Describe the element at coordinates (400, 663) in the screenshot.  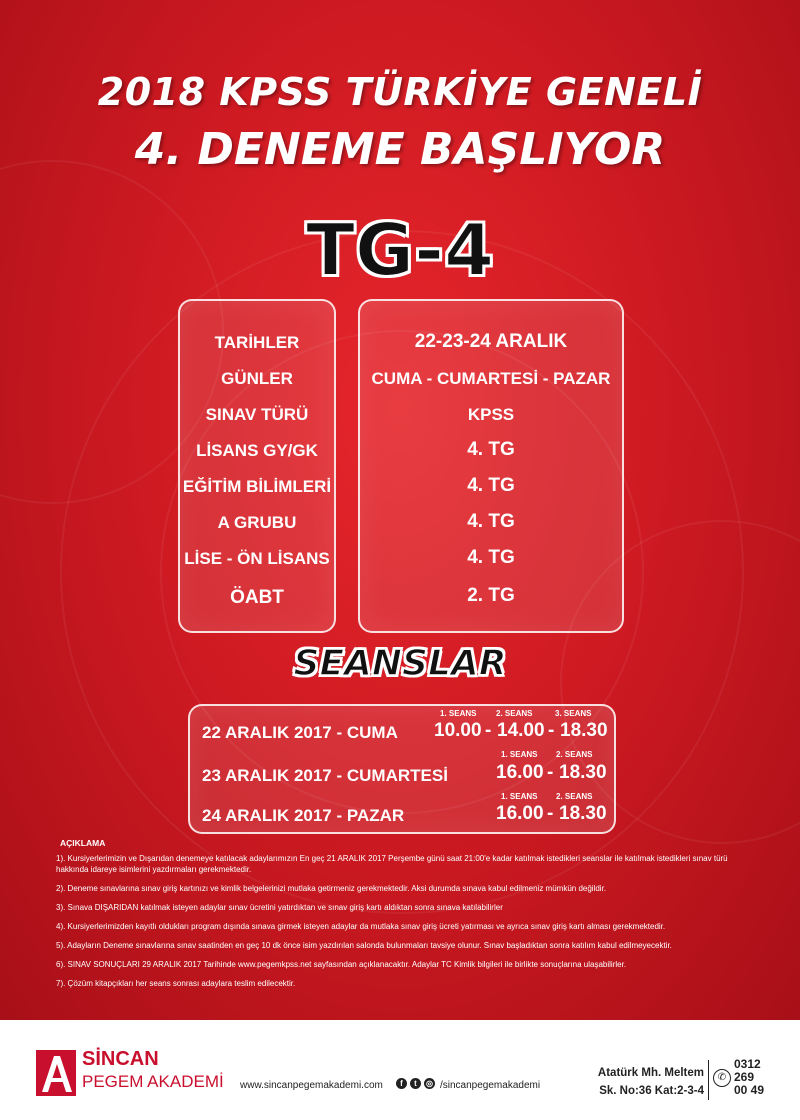
I see `sessions-title: SEANSLAR` at that location.